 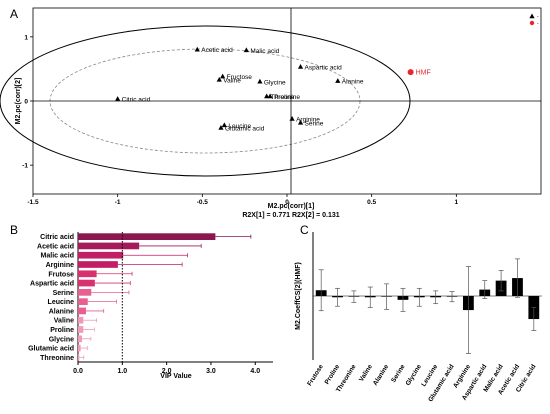 I want to click on panel-label-b: B, so click(x=14, y=230).